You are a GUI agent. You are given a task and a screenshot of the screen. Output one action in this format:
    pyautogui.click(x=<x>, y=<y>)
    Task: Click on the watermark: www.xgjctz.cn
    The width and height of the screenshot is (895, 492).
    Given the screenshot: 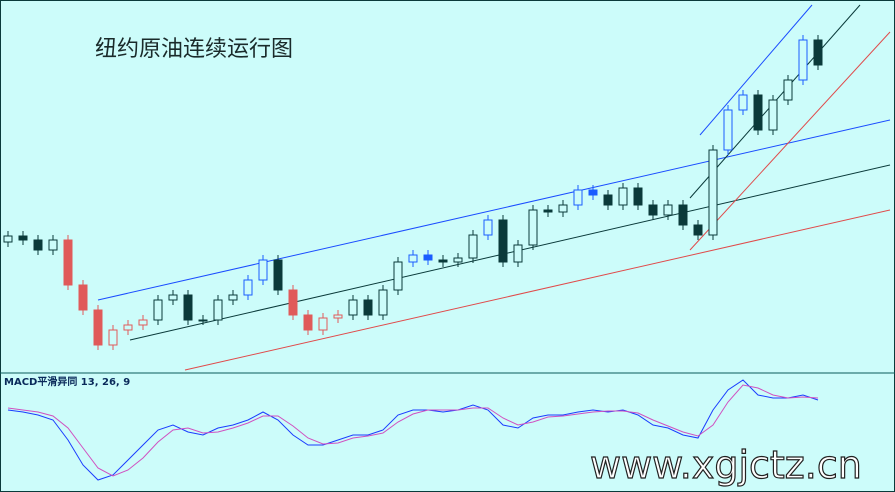 What is the action you would take?
    pyautogui.click(x=726, y=465)
    